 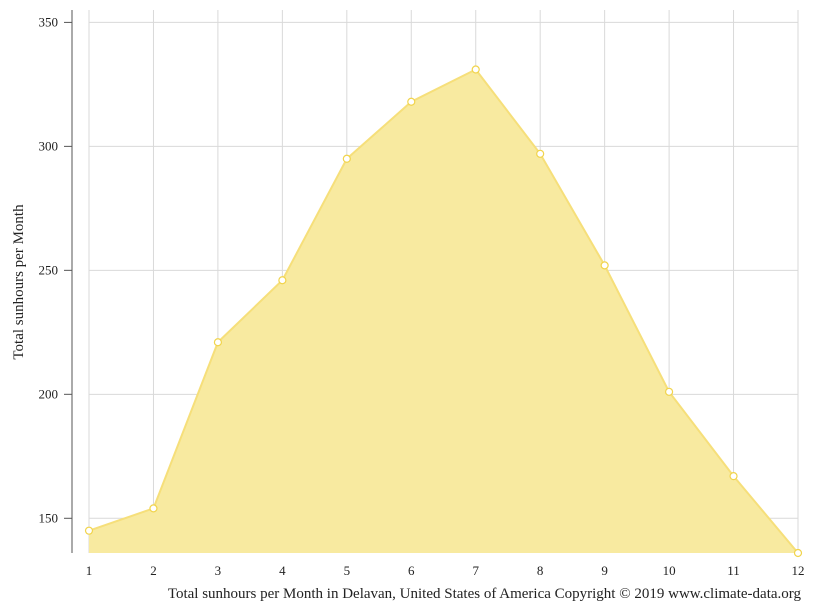 What do you see at coordinates (411, 570) in the screenshot?
I see `x-tick-label: 6` at bounding box center [411, 570].